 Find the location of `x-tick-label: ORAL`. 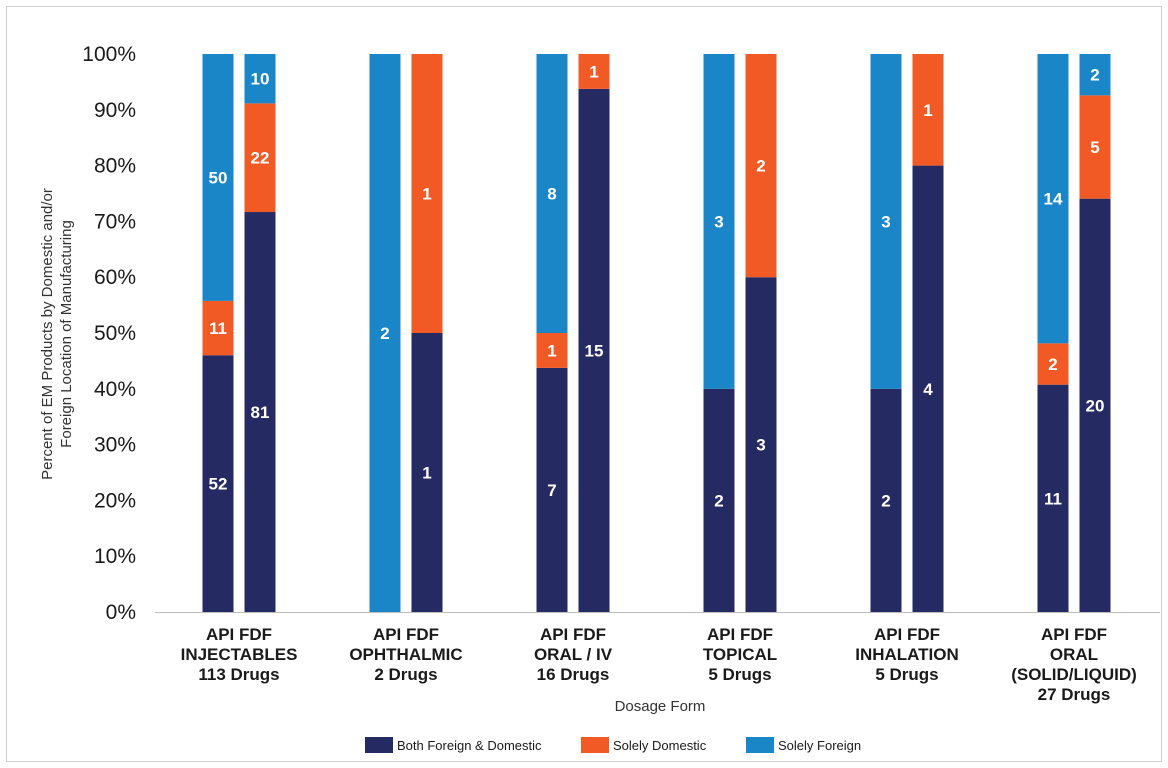

x-tick-label: ORAL is located at coordinates (1074, 654).